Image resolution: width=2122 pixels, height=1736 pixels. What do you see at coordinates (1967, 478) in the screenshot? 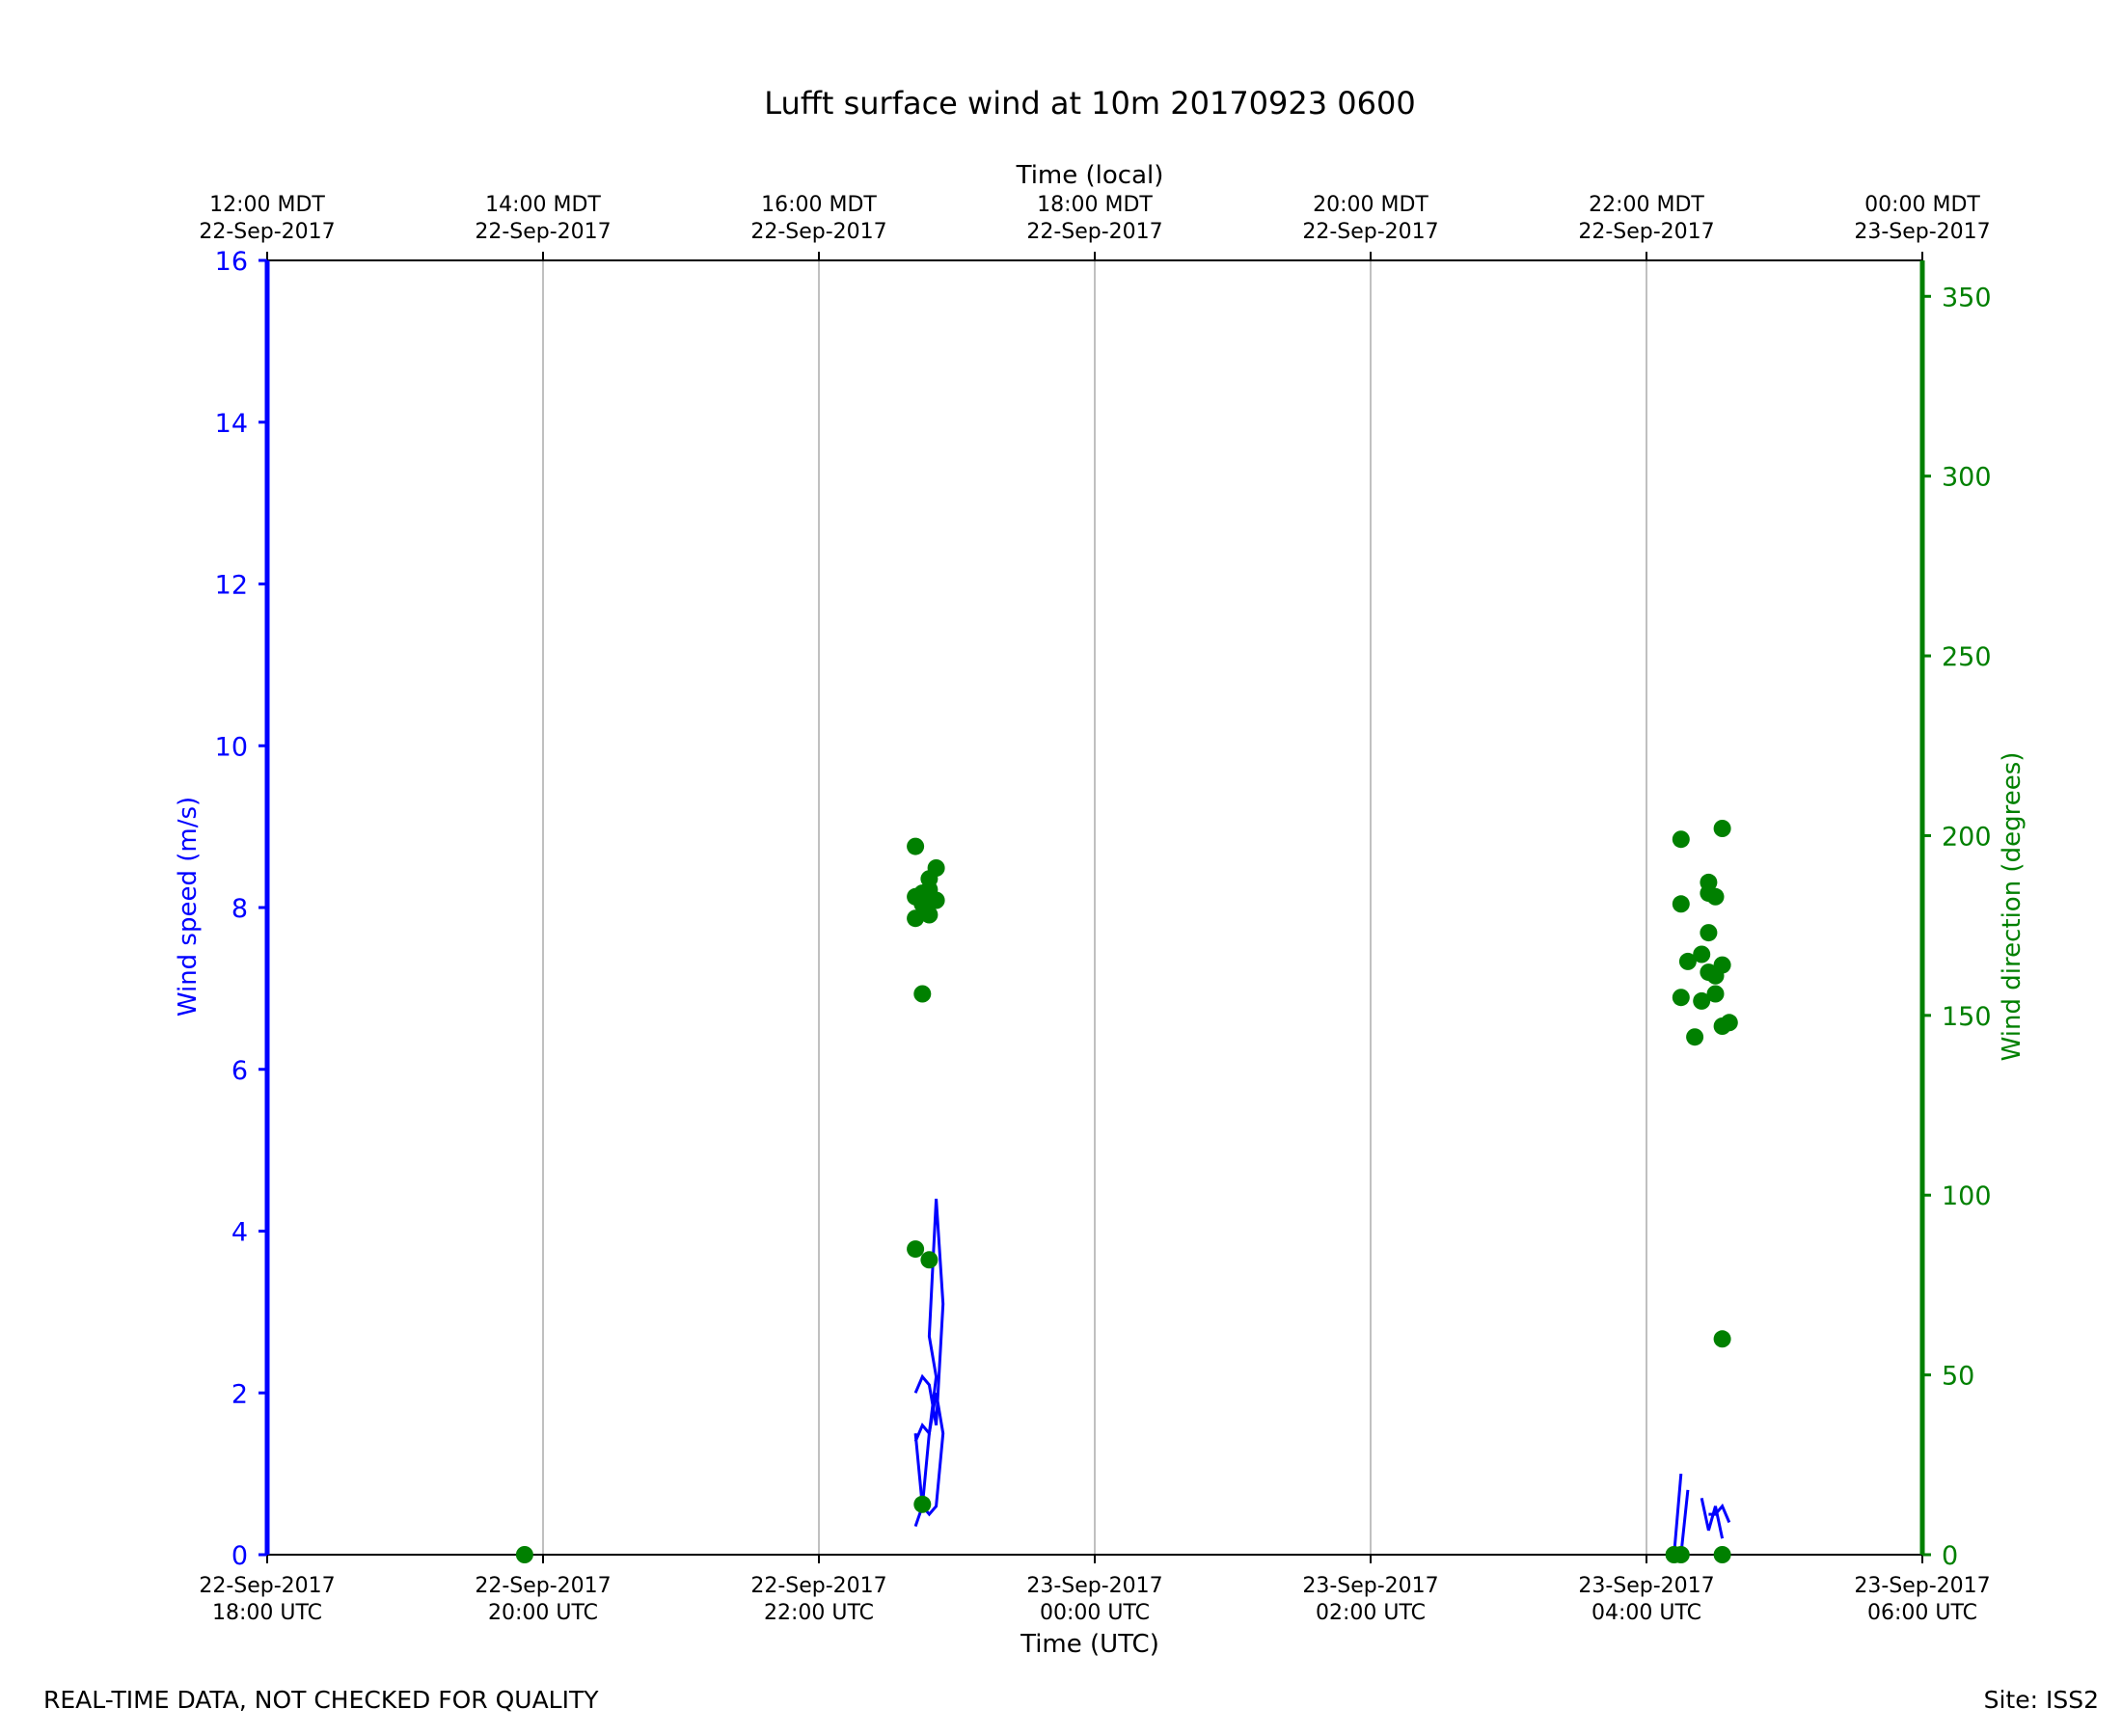
I see `y-tick-label-right: 300` at bounding box center [1967, 478].